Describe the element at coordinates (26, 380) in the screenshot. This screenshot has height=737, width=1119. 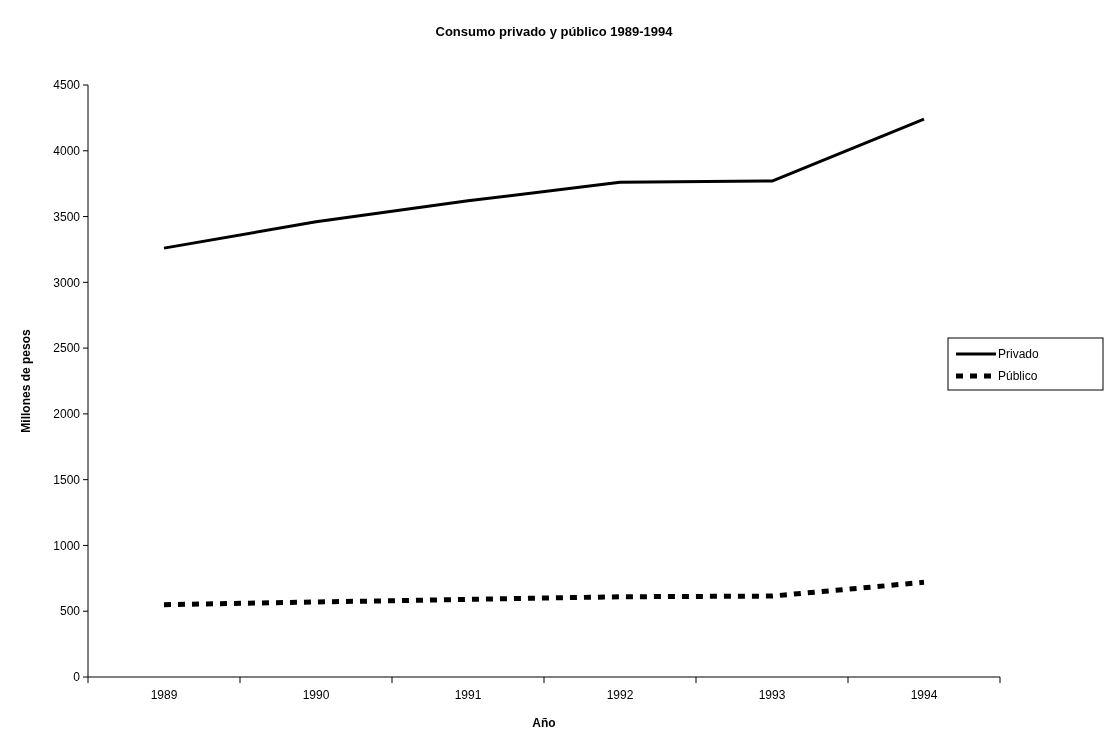
I see `y-axis-title: Millones de pesos` at that location.